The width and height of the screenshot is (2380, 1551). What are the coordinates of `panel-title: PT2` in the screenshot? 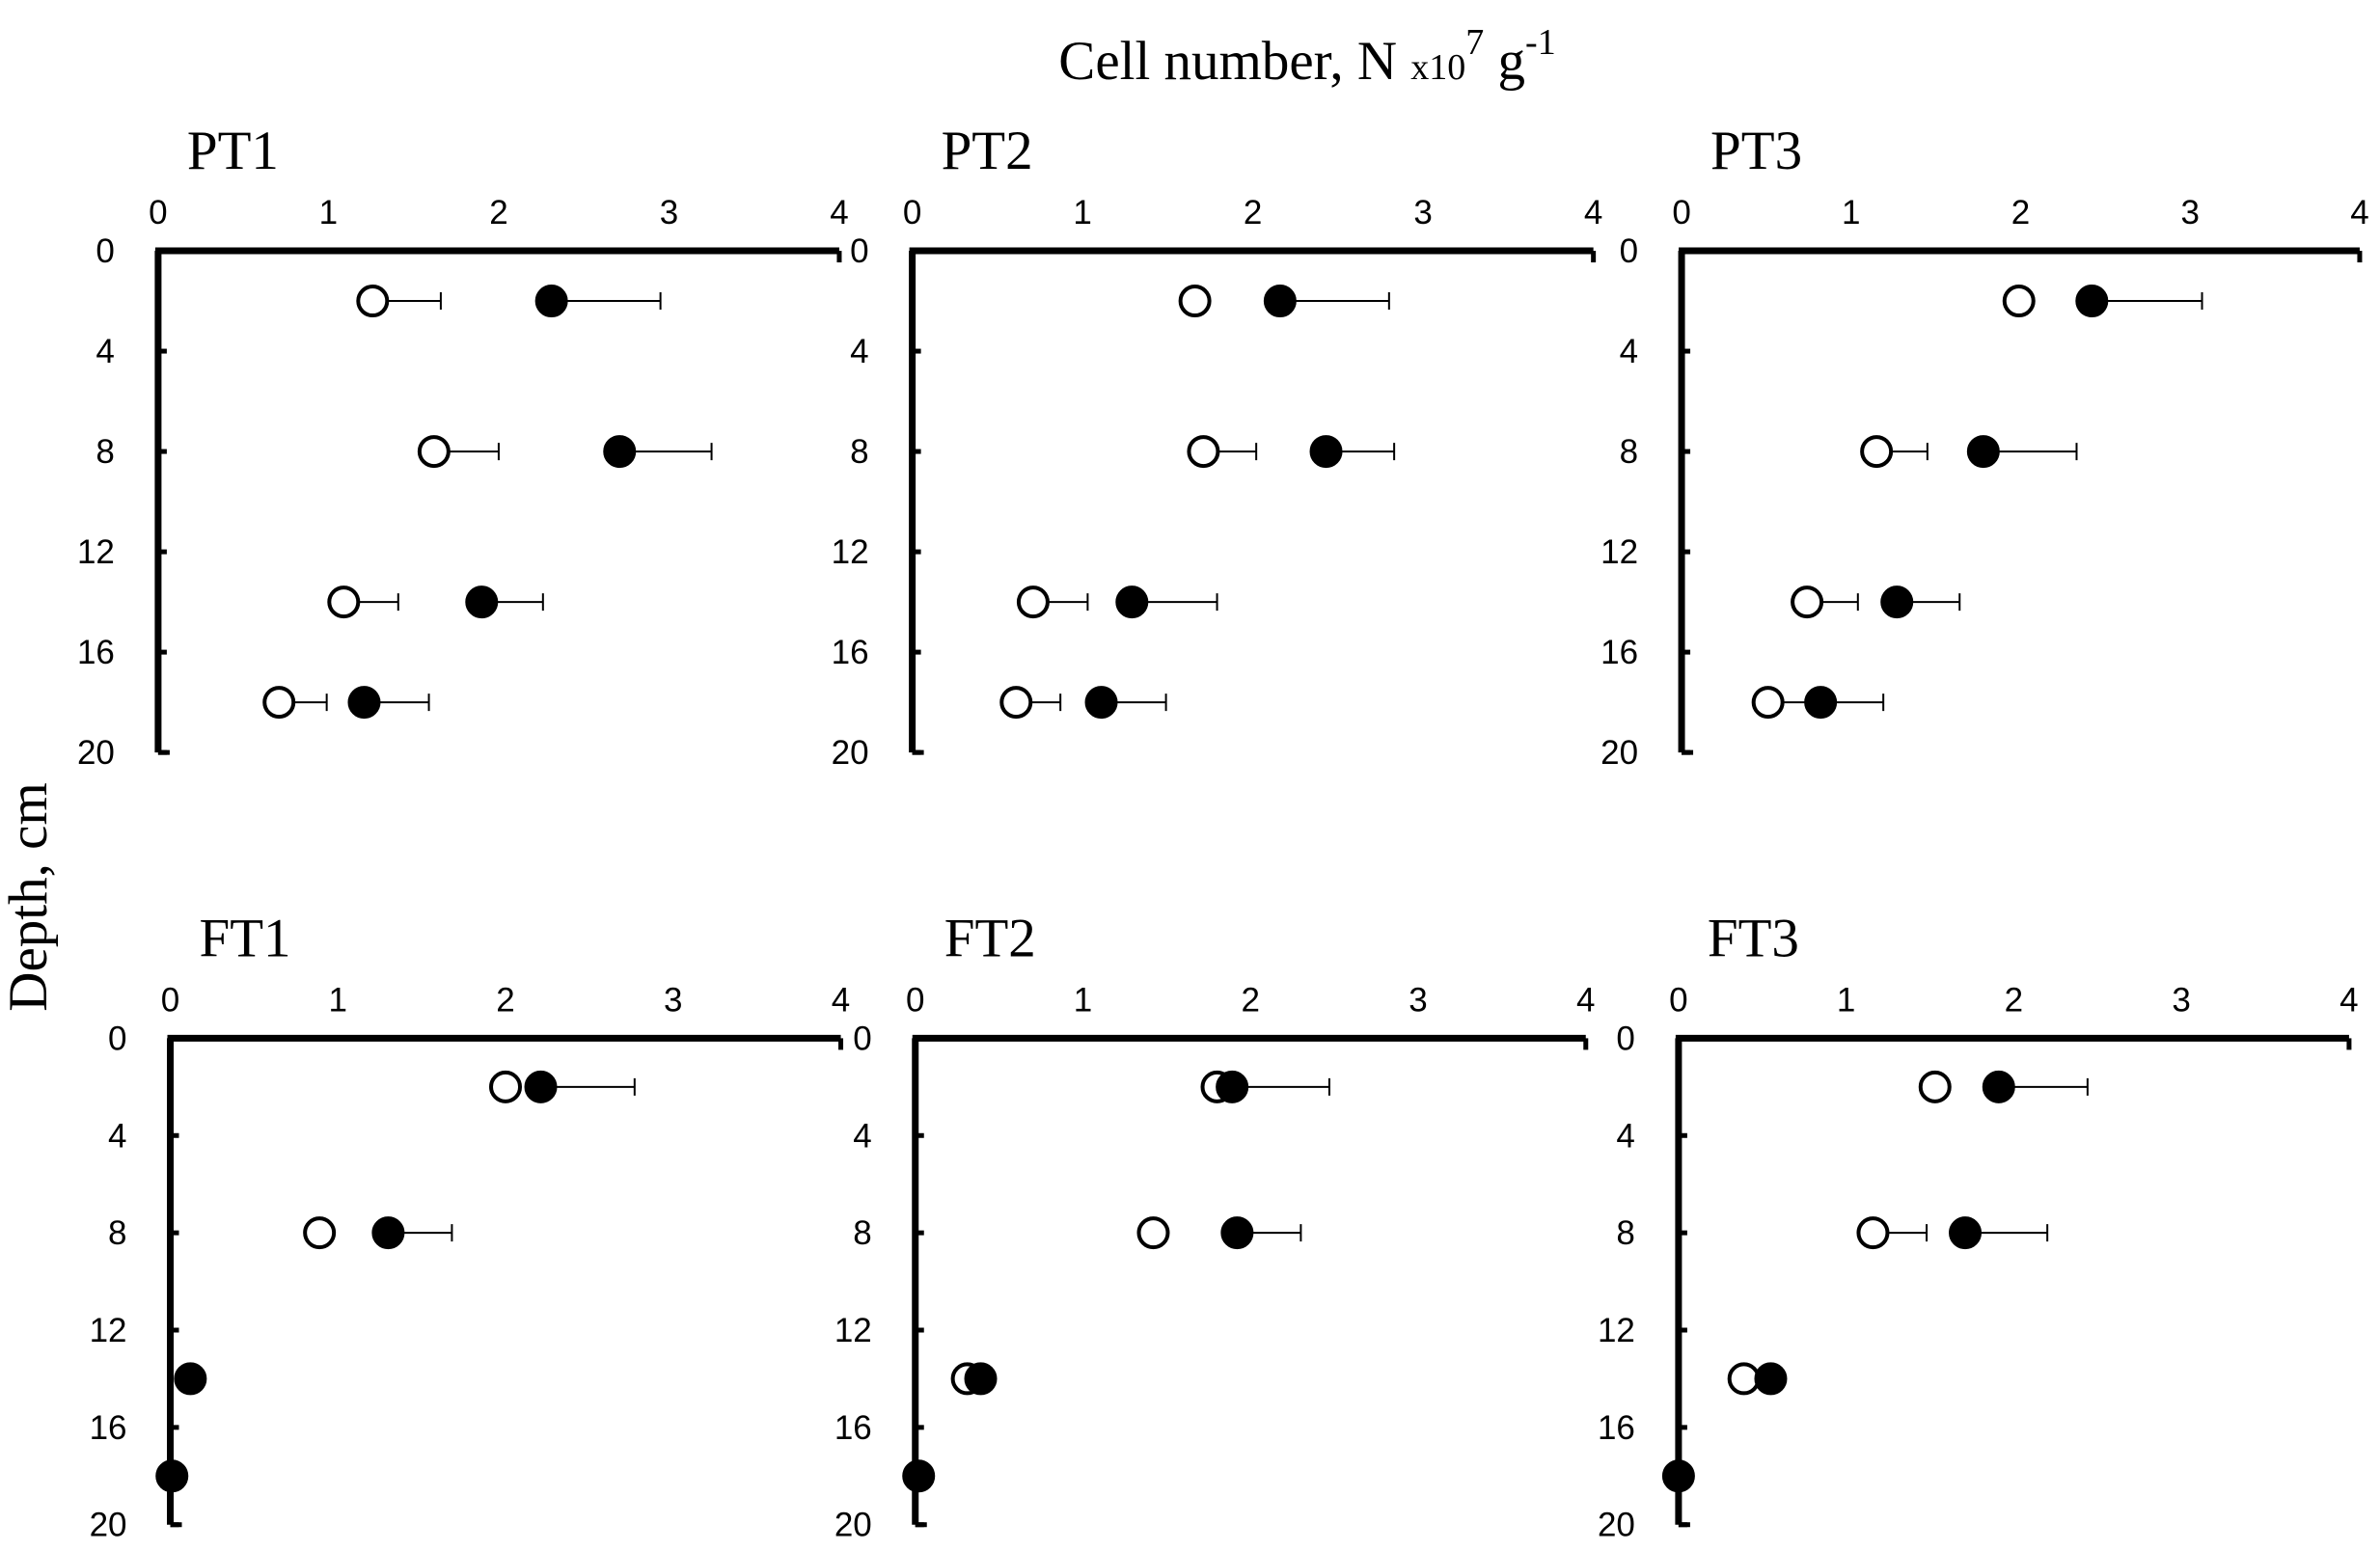 It's located at (988, 151).